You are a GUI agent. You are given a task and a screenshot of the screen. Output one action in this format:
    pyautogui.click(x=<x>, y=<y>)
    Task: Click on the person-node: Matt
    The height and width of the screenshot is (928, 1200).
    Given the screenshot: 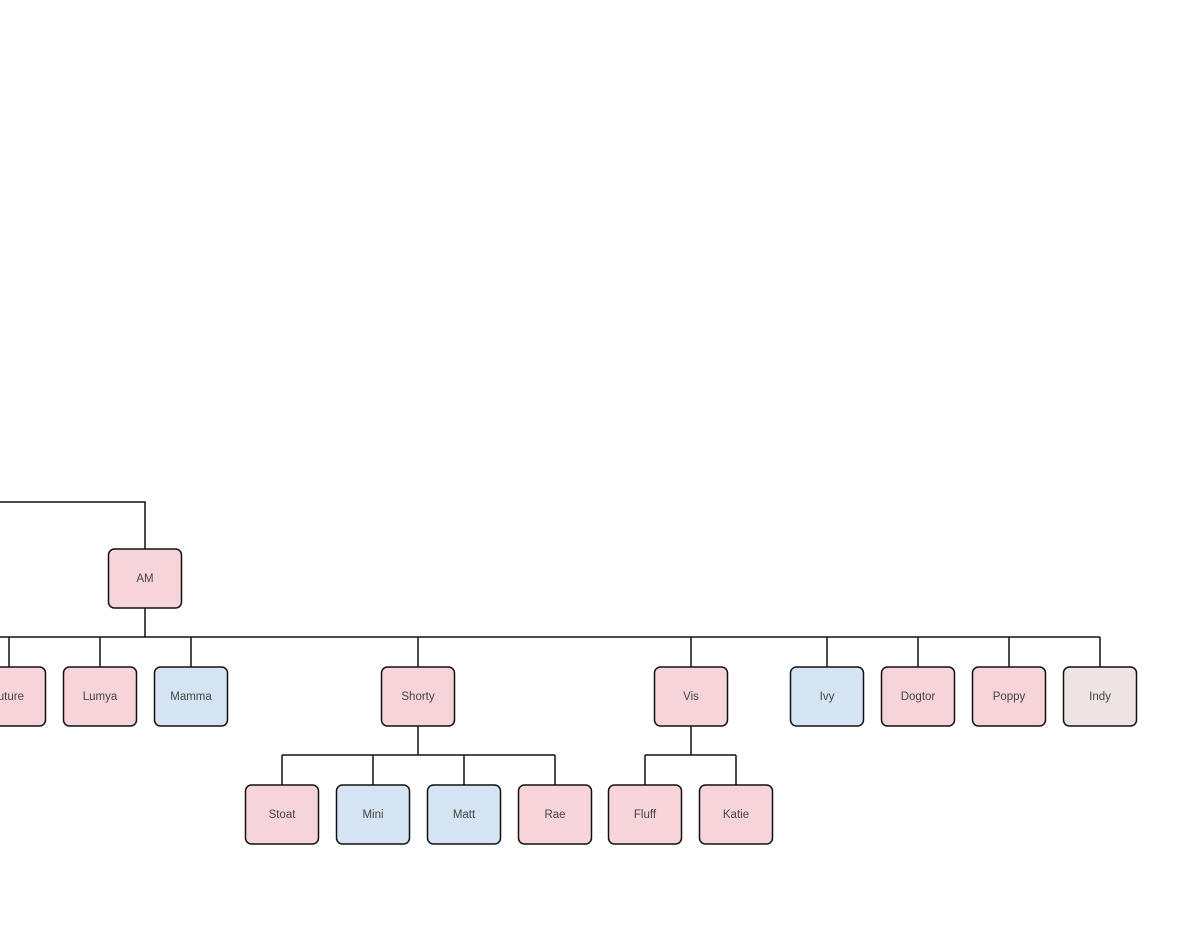 What is the action you would take?
    pyautogui.click(x=464, y=814)
    